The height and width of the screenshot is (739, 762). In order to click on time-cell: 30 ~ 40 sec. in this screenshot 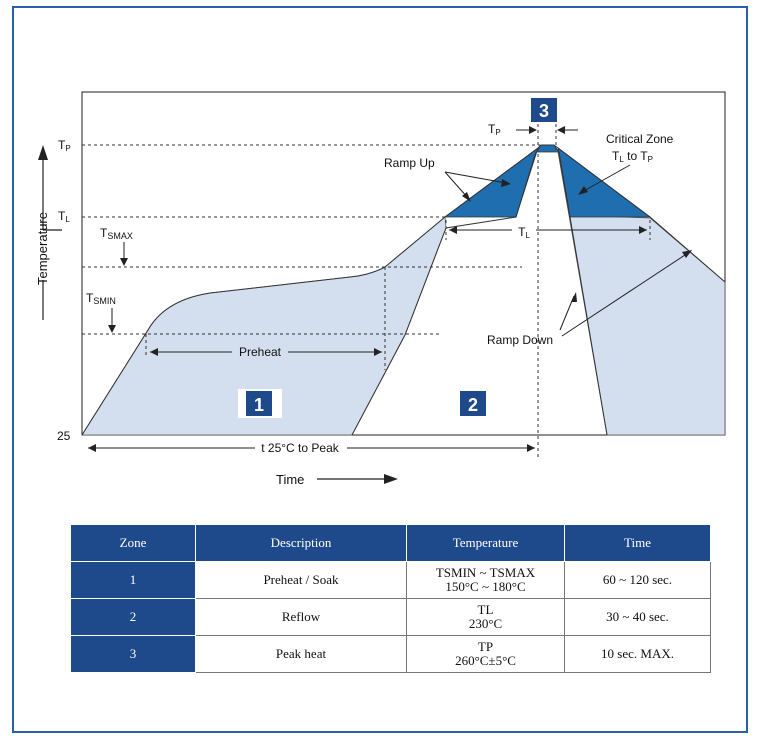, I will do `click(637, 617)`.